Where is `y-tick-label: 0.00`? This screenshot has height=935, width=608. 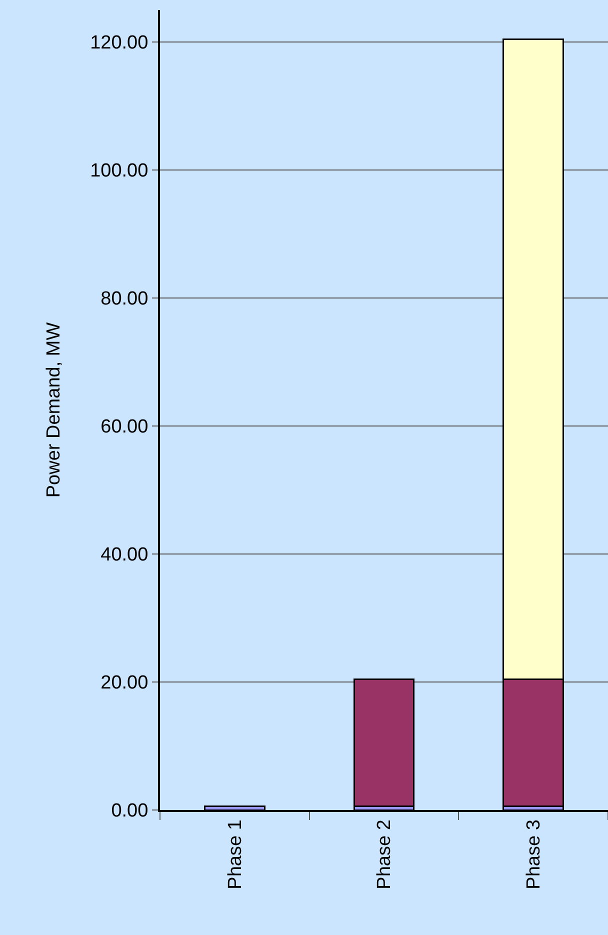
y-tick-label: 0.00 is located at coordinates (129, 811).